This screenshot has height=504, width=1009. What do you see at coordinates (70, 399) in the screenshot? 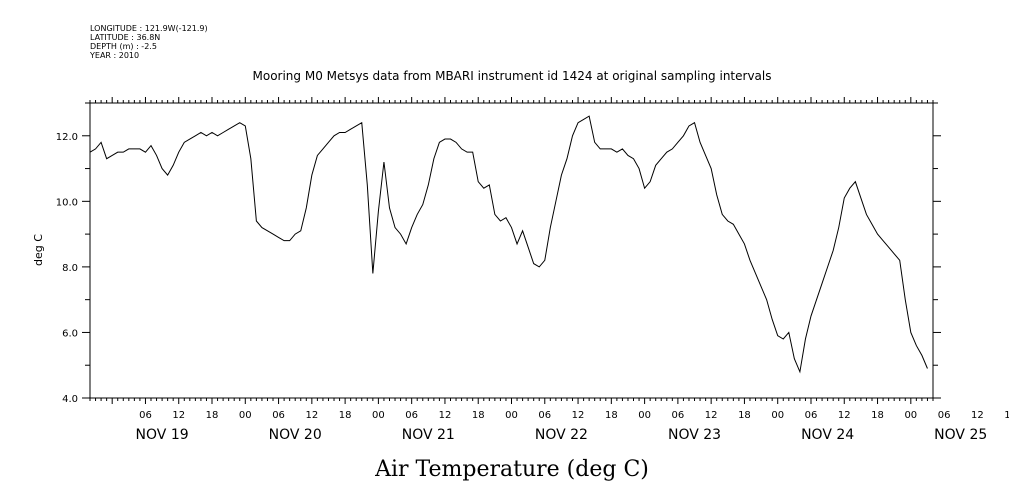
I see `y-tick-label: 4.0` at bounding box center [70, 399].